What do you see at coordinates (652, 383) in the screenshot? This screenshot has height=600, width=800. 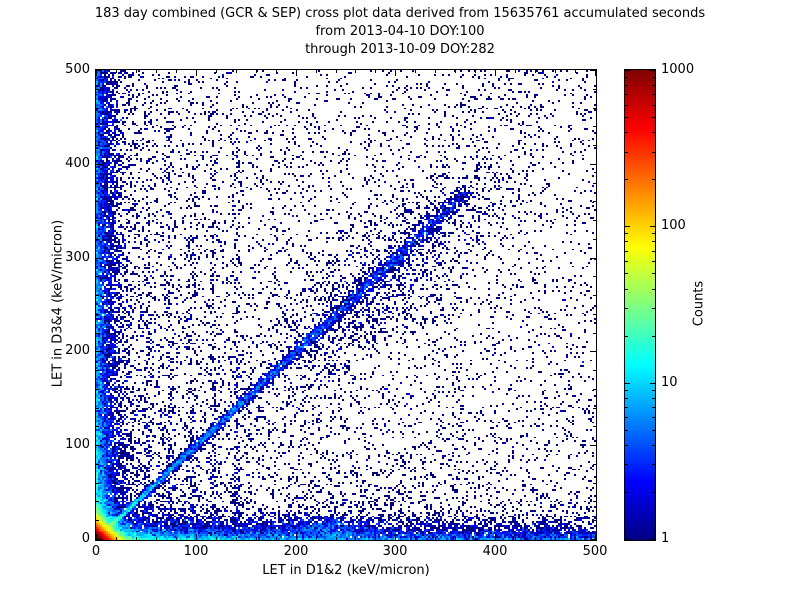 I see `colorbar-major-tick` at bounding box center [652, 383].